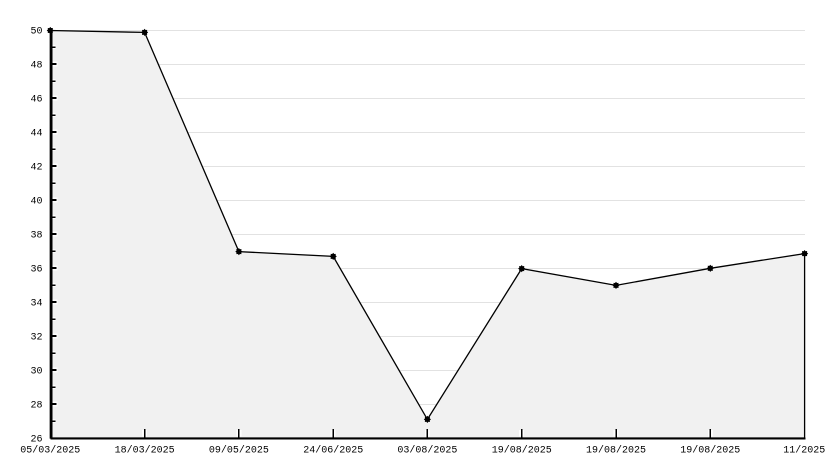  Describe the element at coordinates (36, 338) in the screenshot. I see `svg-text: 32` at that location.